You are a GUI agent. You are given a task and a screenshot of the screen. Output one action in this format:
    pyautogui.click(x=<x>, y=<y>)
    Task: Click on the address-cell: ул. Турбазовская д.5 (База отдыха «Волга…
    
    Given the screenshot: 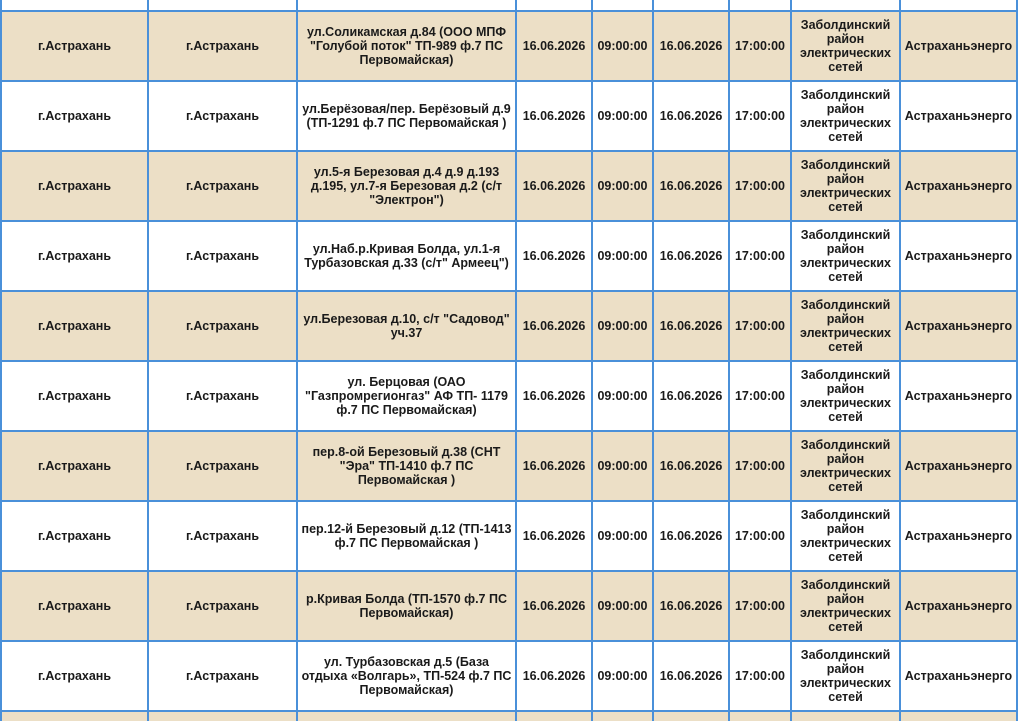 What is the action you would take?
    pyautogui.click(x=406, y=676)
    